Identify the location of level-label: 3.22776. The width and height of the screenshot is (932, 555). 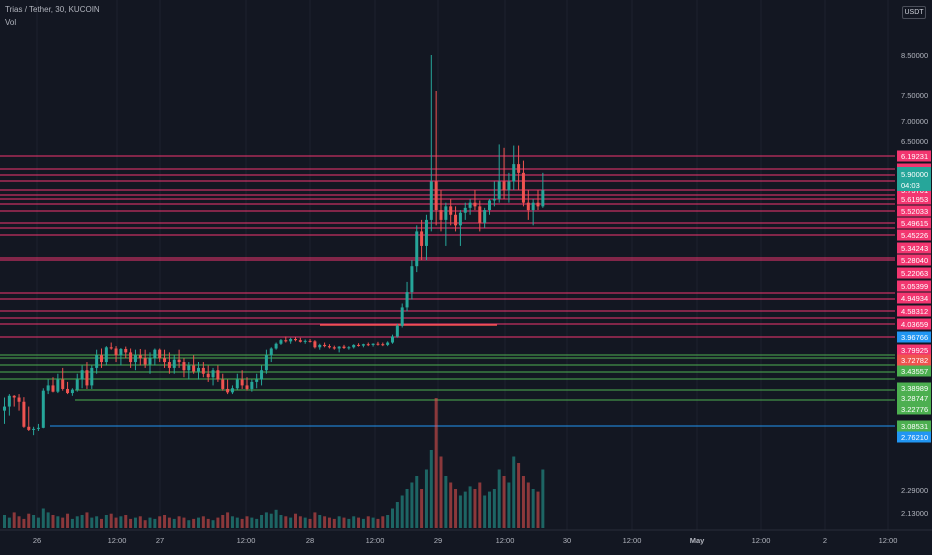
(914, 409).